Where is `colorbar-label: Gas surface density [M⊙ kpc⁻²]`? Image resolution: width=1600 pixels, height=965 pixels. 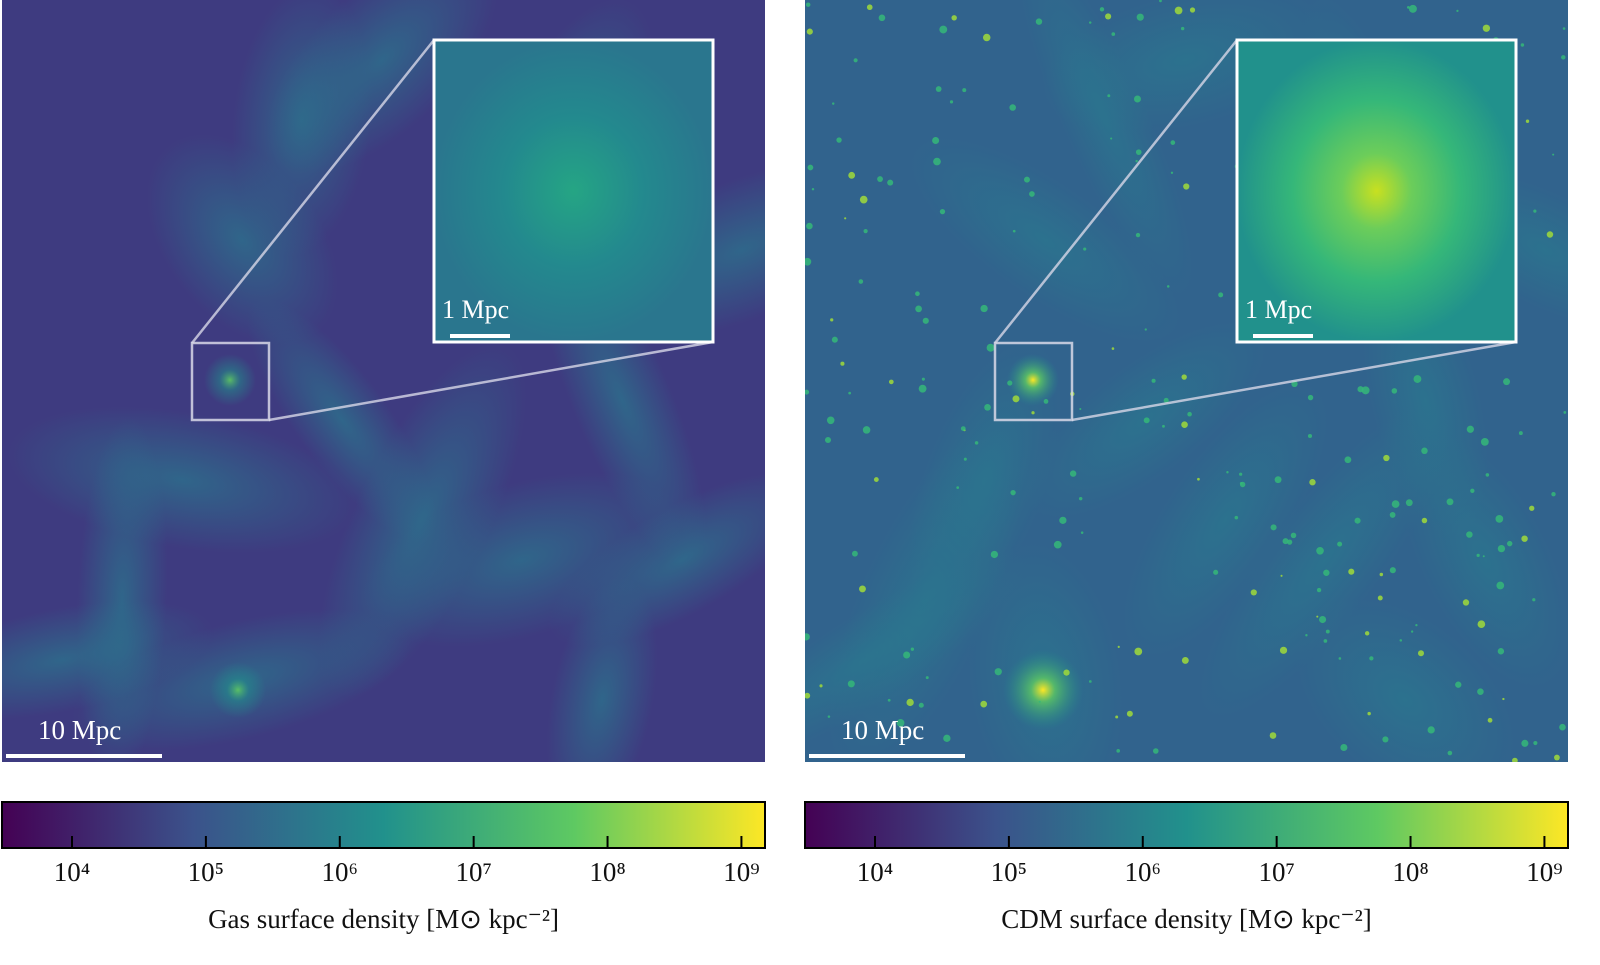 colorbar-label: Gas surface density [M⊙ kpc⁻²] is located at coordinates (383, 919).